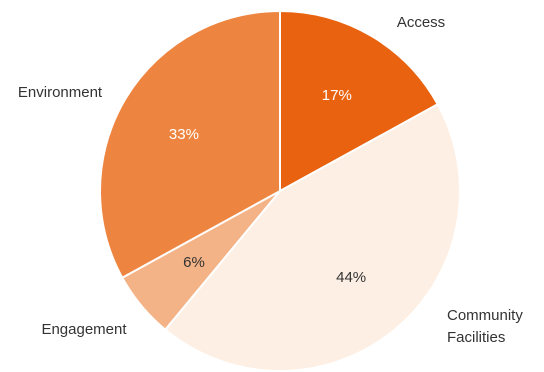  I want to click on percent-label-environment: 33%, so click(184, 134).